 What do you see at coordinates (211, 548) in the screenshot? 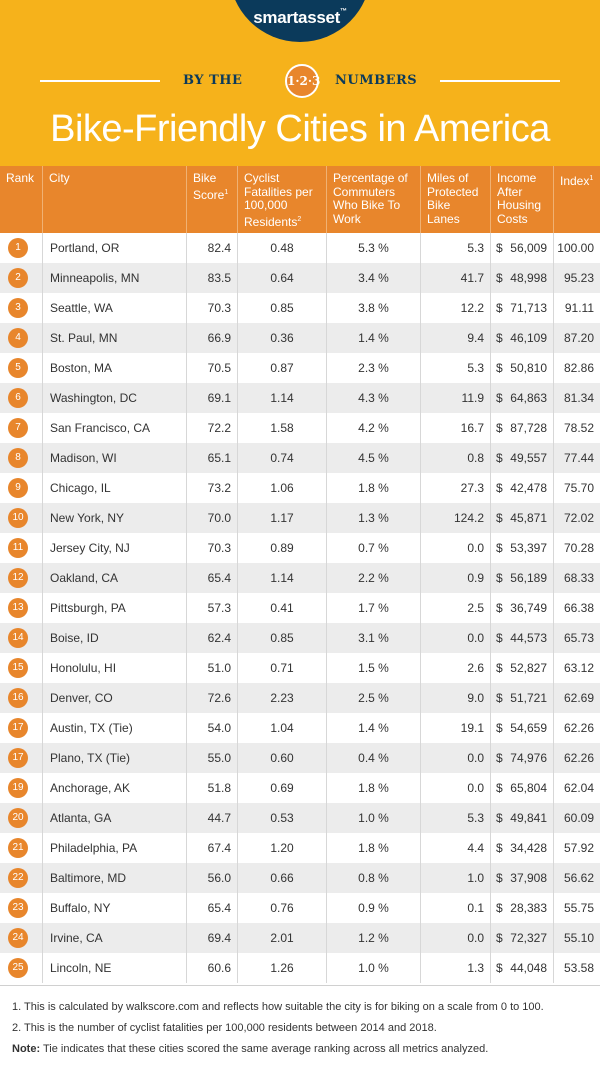
I see `cell-bike-score: 70.3` at bounding box center [211, 548].